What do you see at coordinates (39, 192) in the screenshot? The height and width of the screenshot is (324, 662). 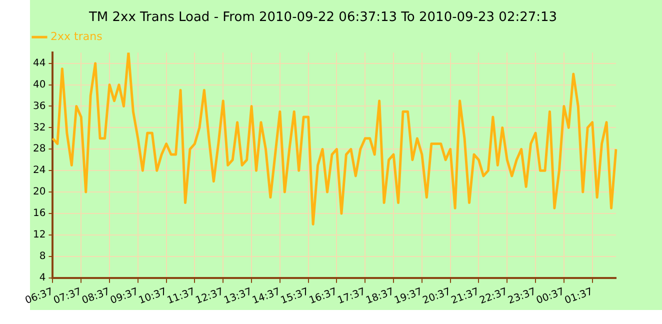 I see `y-tick-label: 20` at bounding box center [39, 192].